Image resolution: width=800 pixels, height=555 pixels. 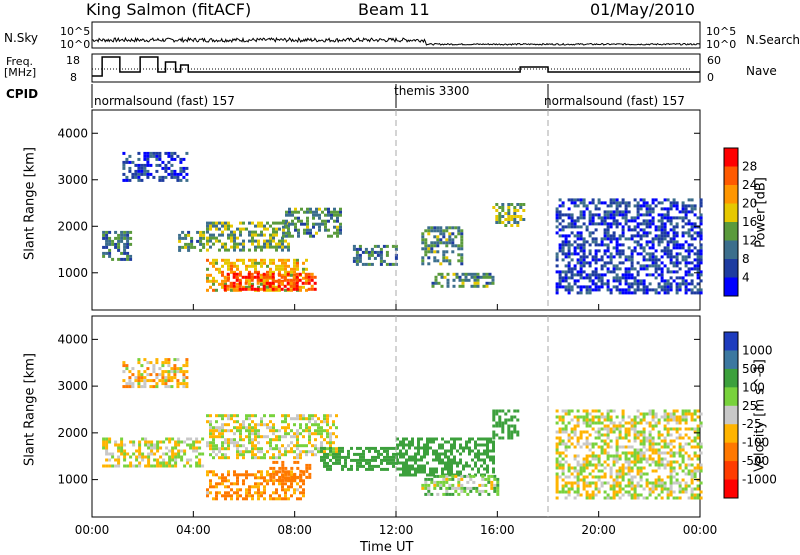 I want to click on x-tick-label-2: 08:00, so click(x=294, y=530).